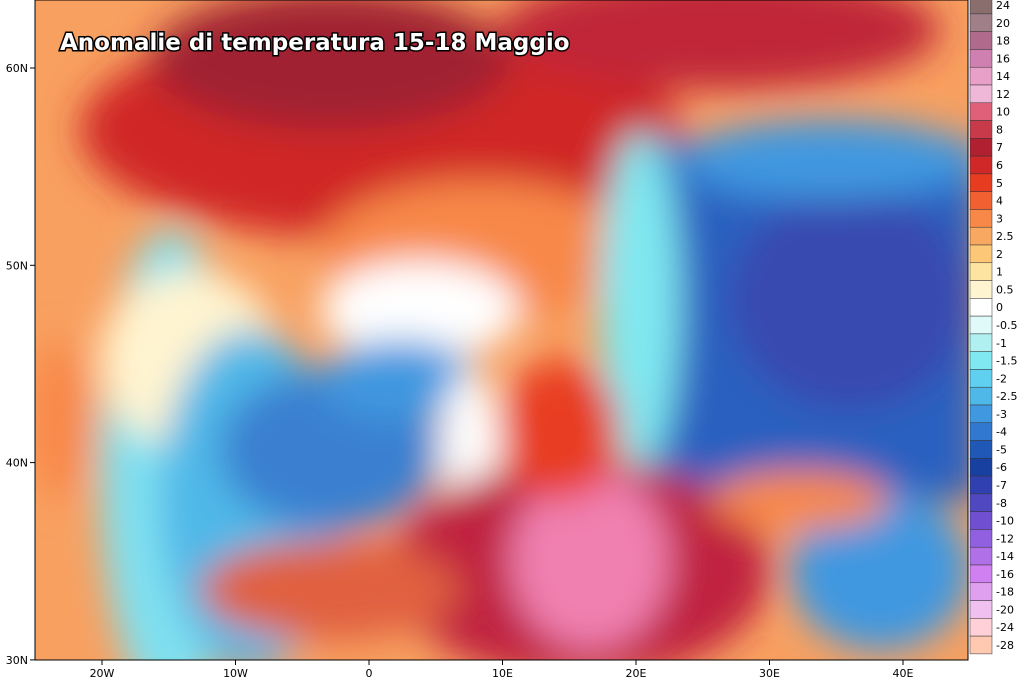  I want to click on legend-label: -1, so click(1001, 343).